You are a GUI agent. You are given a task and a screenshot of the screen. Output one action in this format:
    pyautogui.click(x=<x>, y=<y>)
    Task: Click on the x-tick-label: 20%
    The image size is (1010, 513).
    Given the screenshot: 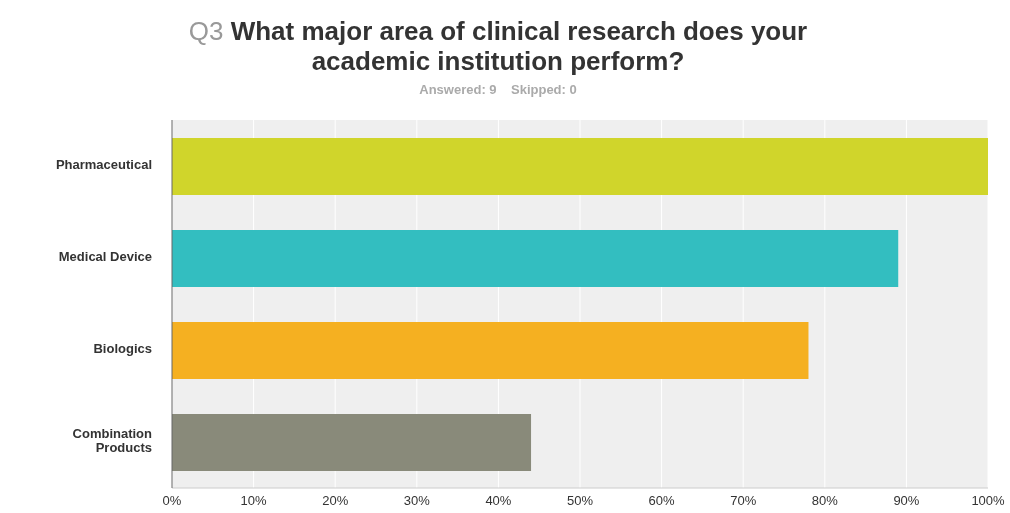 What is the action you would take?
    pyautogui.click(x=335, y=501)
    